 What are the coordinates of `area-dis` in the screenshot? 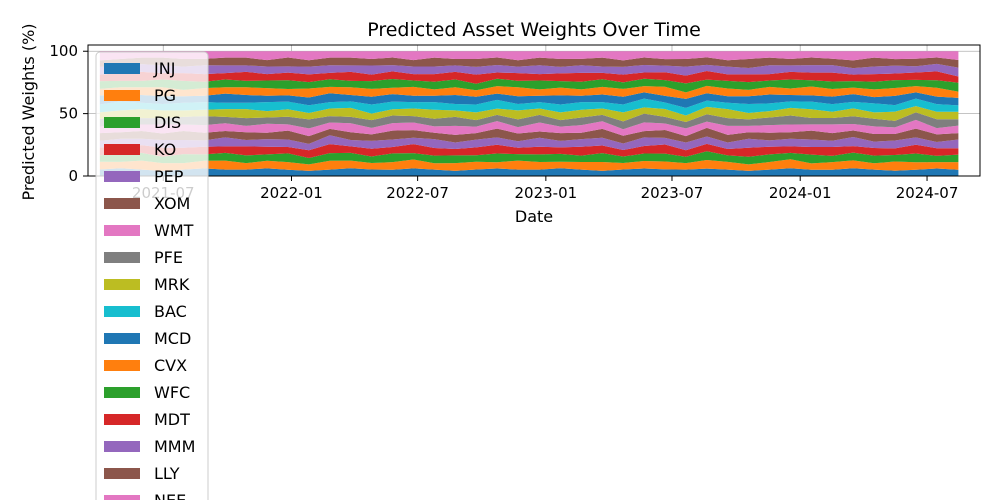 It's located at (529, 158).